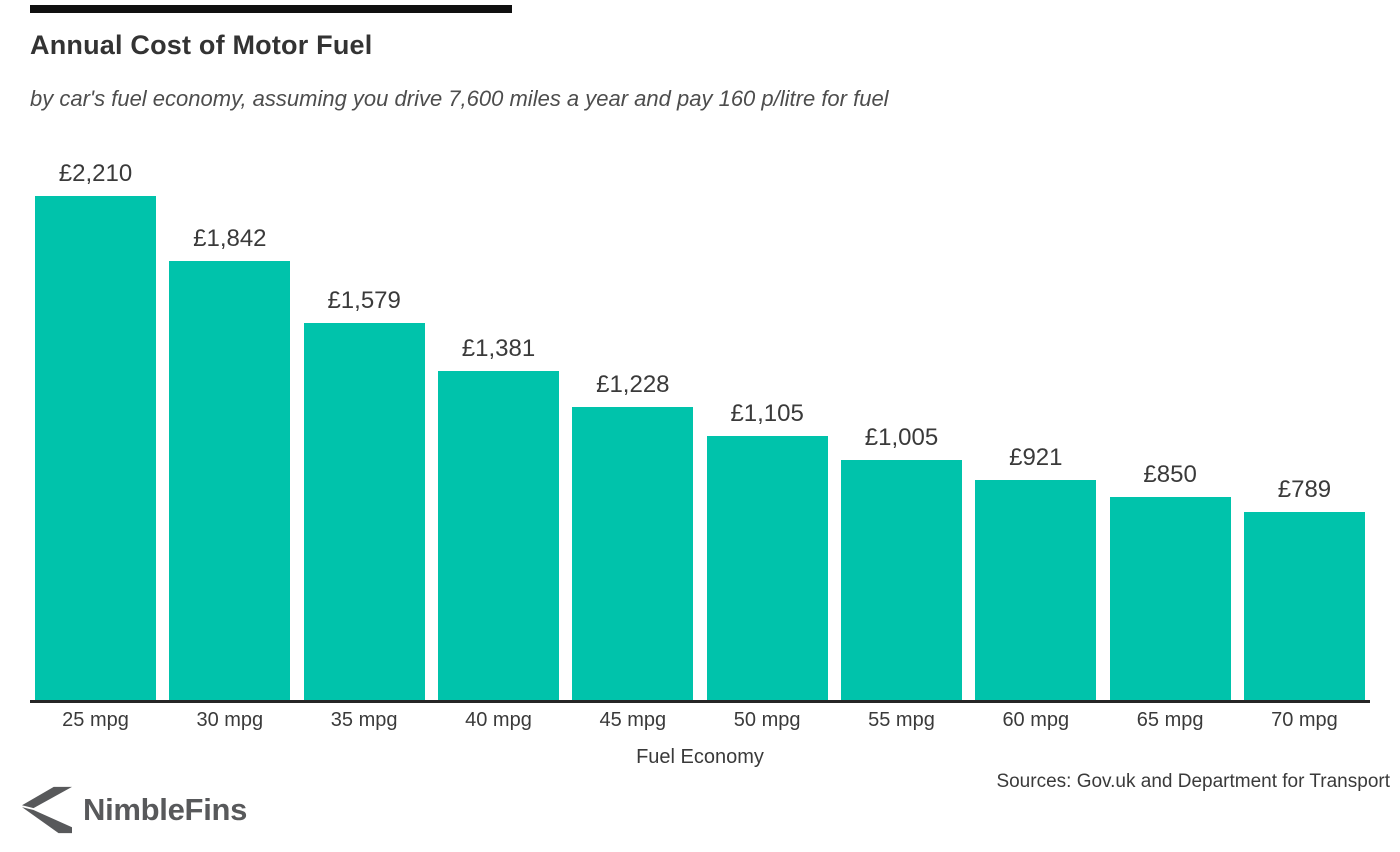 The height and width of the screenshot is (852, 1400). Describe the element at coordinates (633, 384) in the screenshot. I see `bar-value-label: £1,228` at that location.